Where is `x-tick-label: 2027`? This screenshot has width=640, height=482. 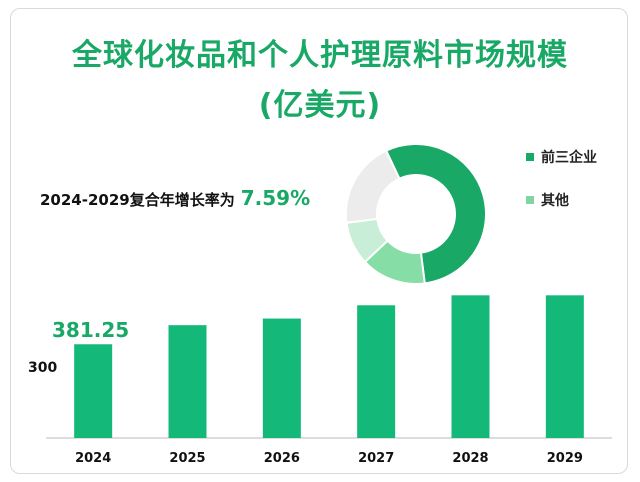
x-tick-label: 2027 is located at coordinates (376, 458).